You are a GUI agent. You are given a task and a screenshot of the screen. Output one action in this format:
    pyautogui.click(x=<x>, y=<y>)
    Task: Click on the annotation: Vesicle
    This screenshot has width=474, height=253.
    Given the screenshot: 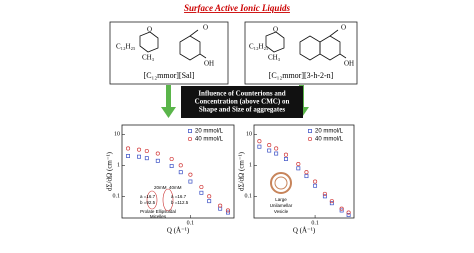 What is the action you would take?
    pyautogui.click(x=281, y=211)
    